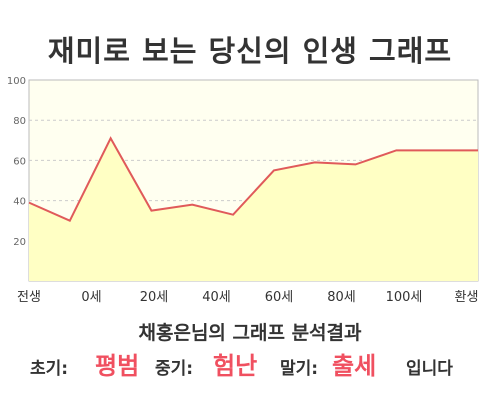 The width and height of the screenshot is (500, 400). I want to click on late-label: 말기:, so click(299, 369).